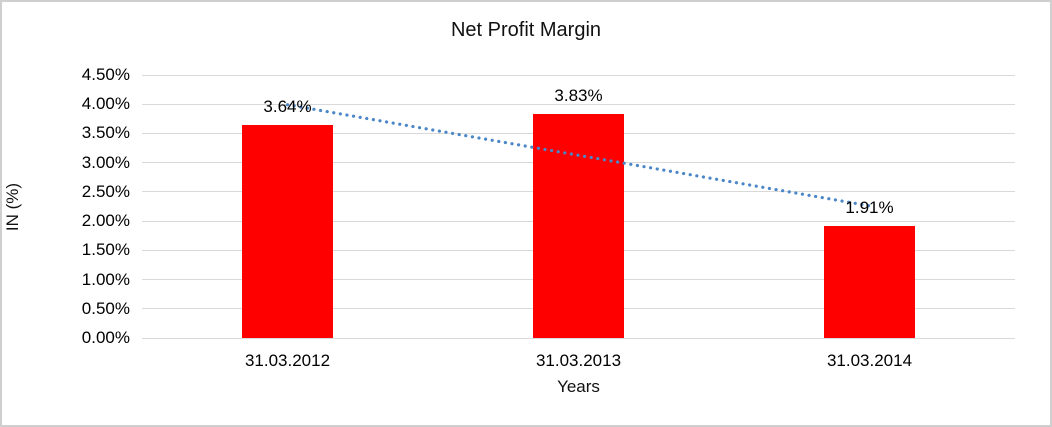 The height and width of the screenshot is (427, 1052). Describe the element at coordinates (105, 104) in the screenshot. I see `y-tick-label: 4.00%` at that location.